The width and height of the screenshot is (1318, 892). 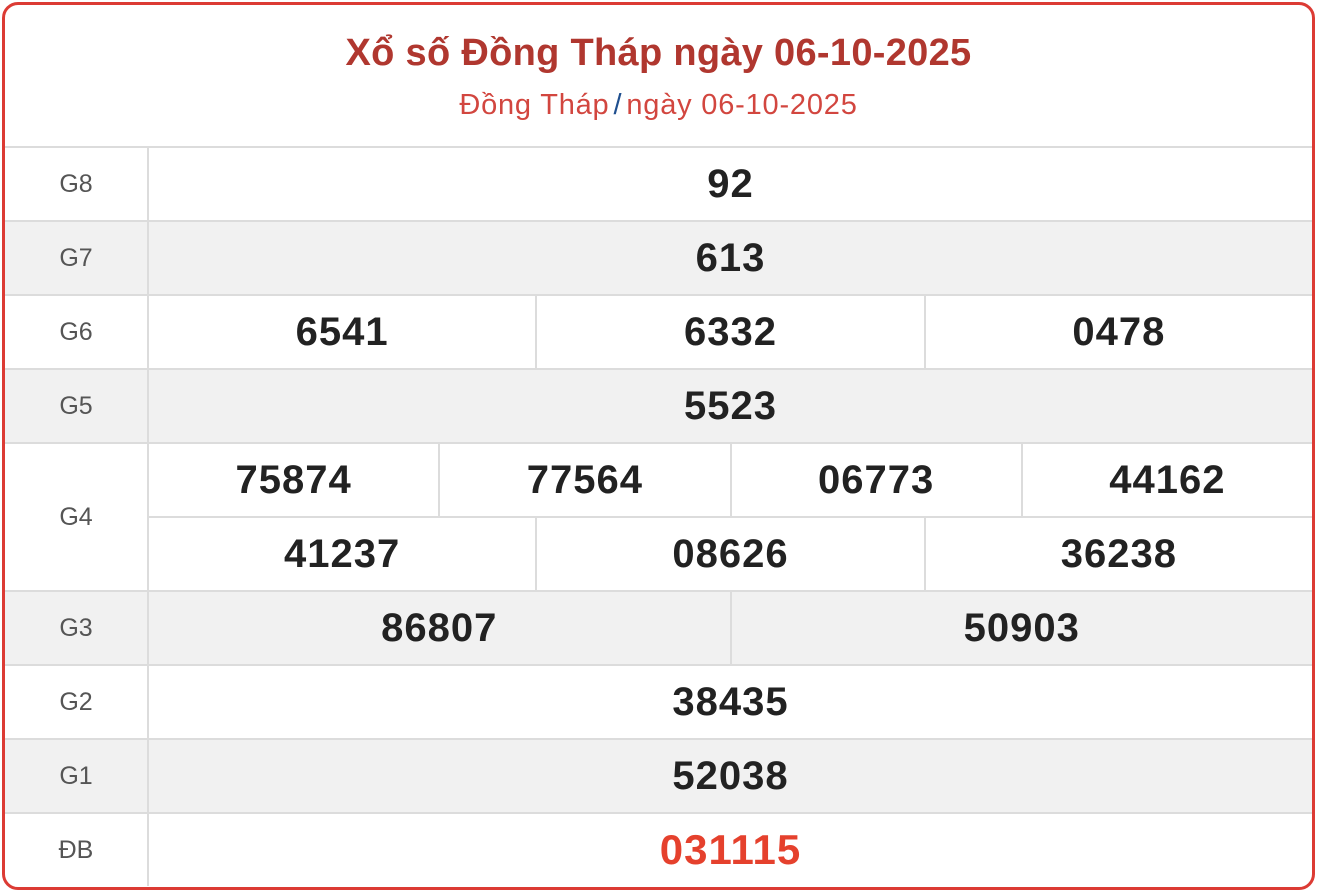 I want to click on prize-values: 6541 6332 0478, so click(x=730, y=332).